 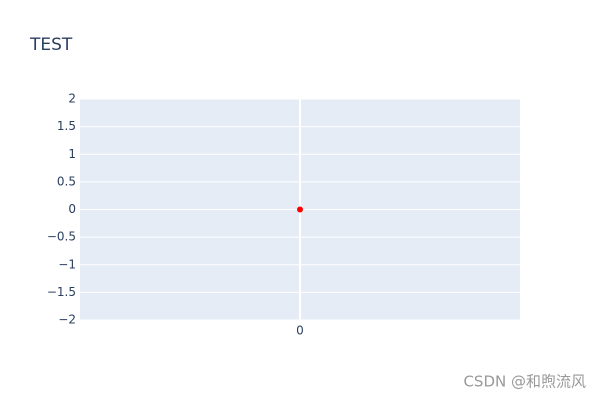 I want to click on x-tick-label: 0, so click(x=300, y=331).